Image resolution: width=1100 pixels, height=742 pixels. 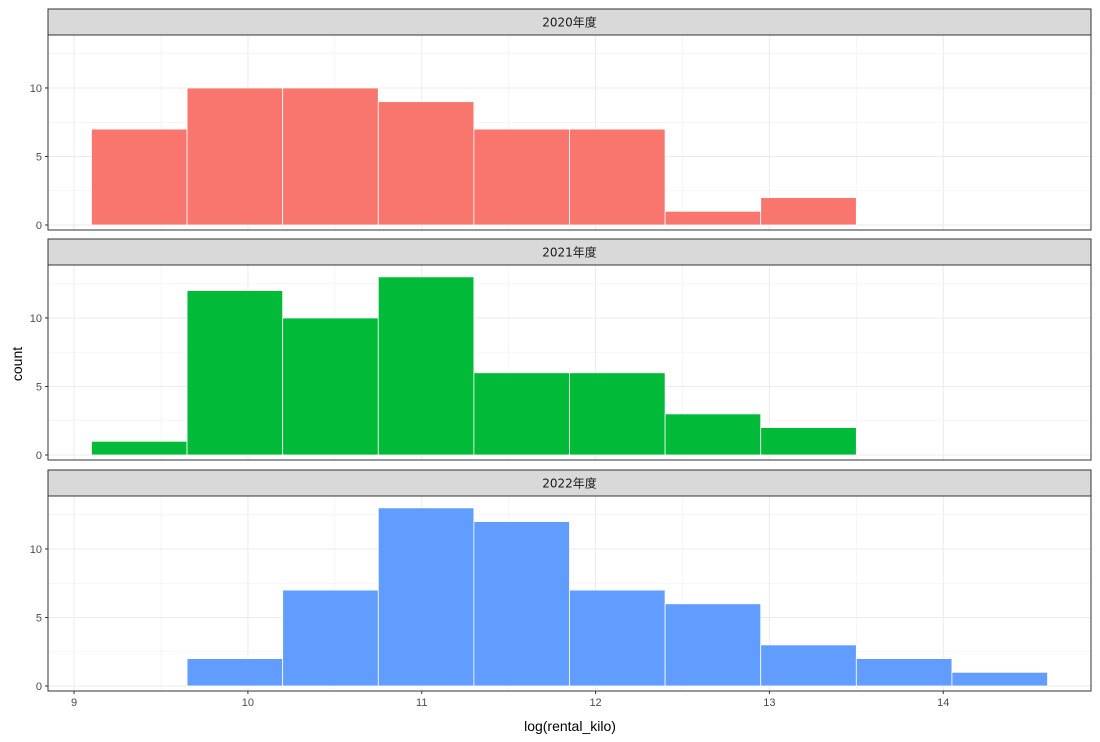 I want to click on x-tick-label: 13, so click(x=769, y=703).